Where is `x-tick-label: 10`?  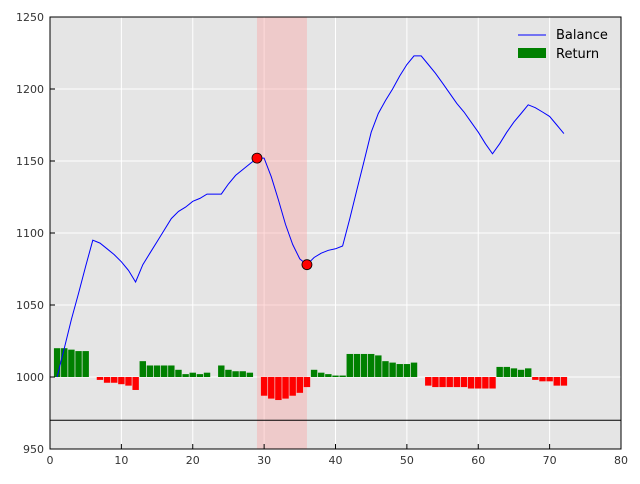
x-tick-label: 10 is located at coordinates (121, 460).